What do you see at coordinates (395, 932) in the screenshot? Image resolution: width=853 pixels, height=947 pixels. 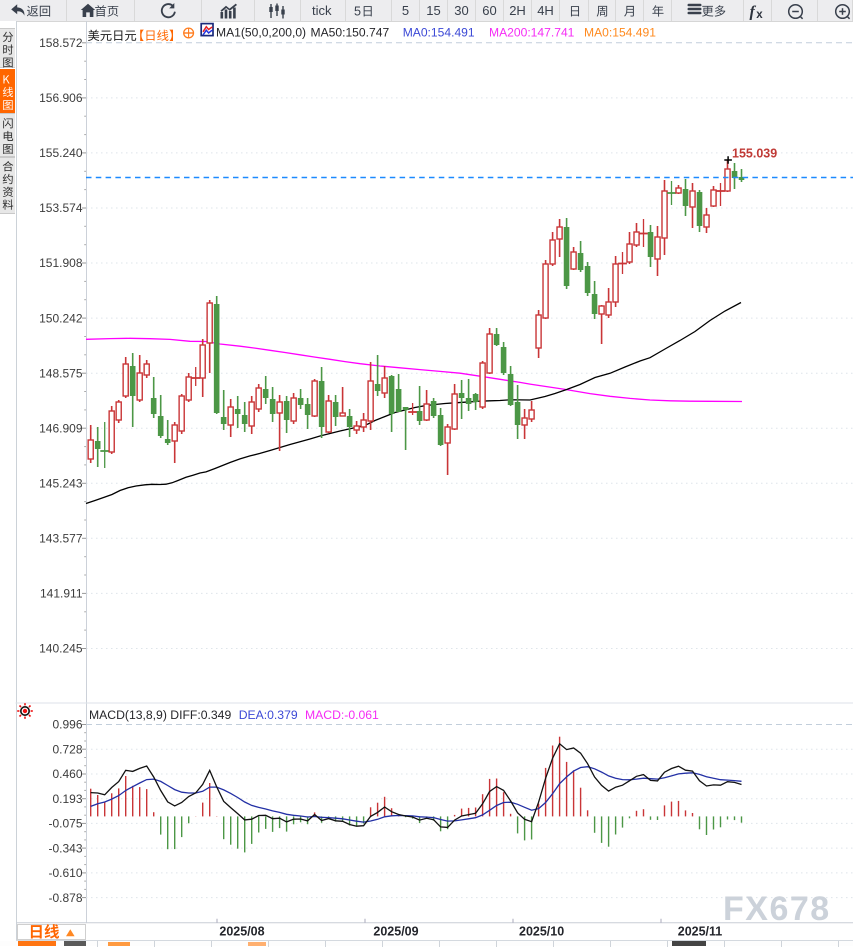 I see `svg-text: 2025/09` at bounding box center [395, 932].